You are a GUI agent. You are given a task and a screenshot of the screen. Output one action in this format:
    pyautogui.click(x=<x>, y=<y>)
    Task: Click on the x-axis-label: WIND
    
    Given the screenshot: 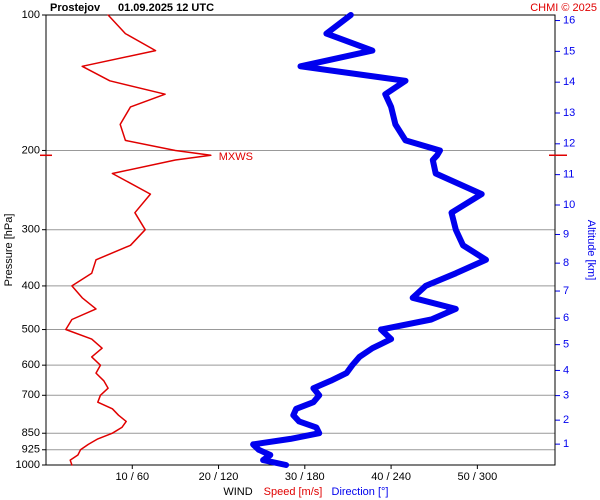 What is the action you would take?
    pyautogui.click(x=237, y=492)
    